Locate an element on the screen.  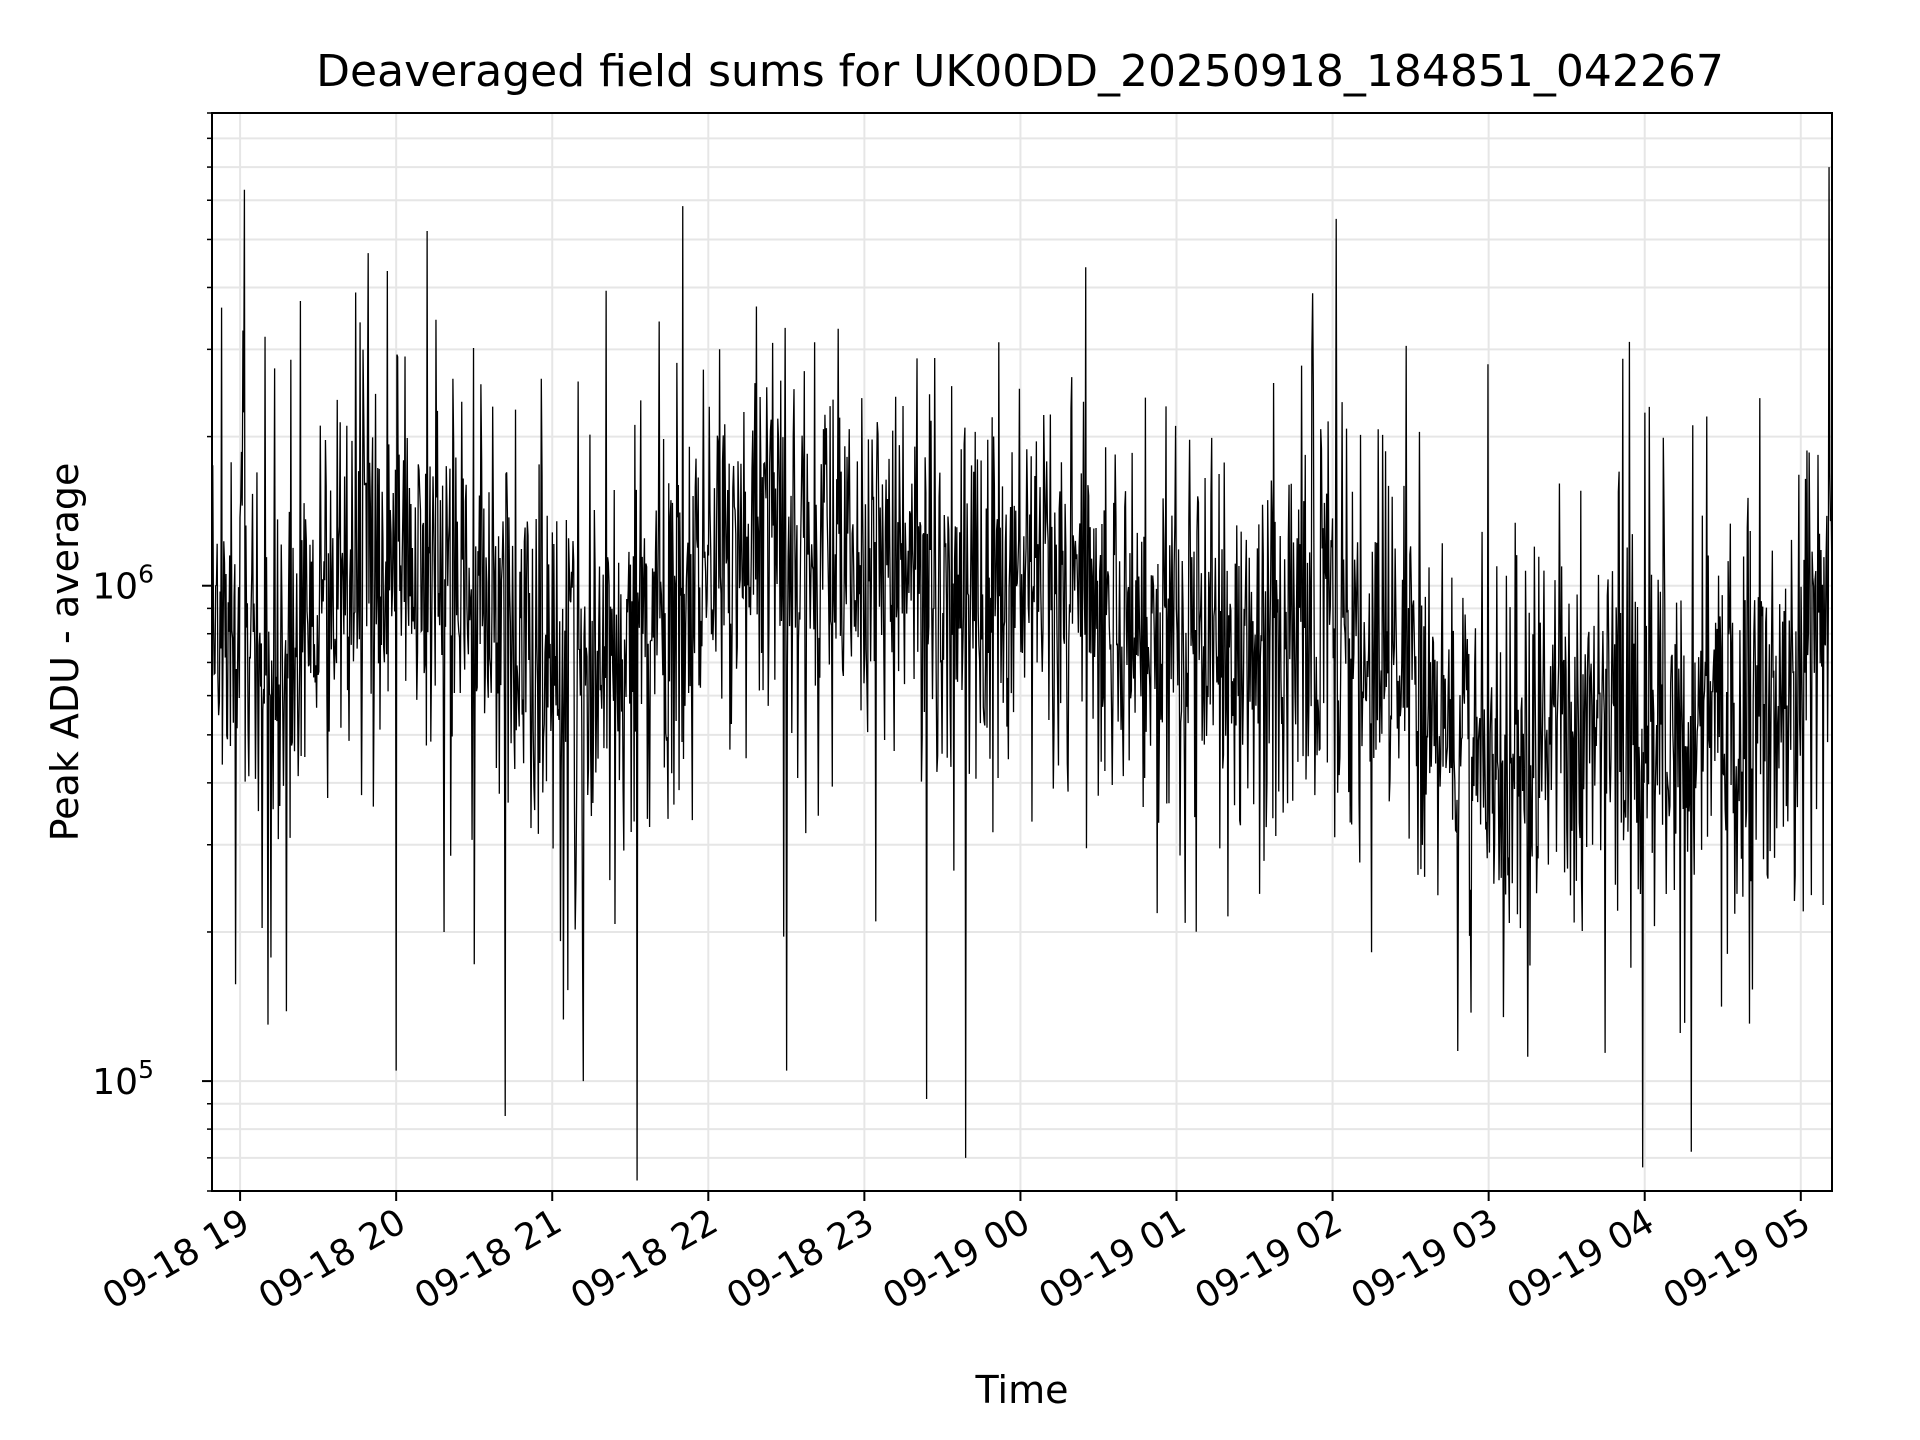
y-tick-label: 10⁵ is located at coordinates (123, 1079).